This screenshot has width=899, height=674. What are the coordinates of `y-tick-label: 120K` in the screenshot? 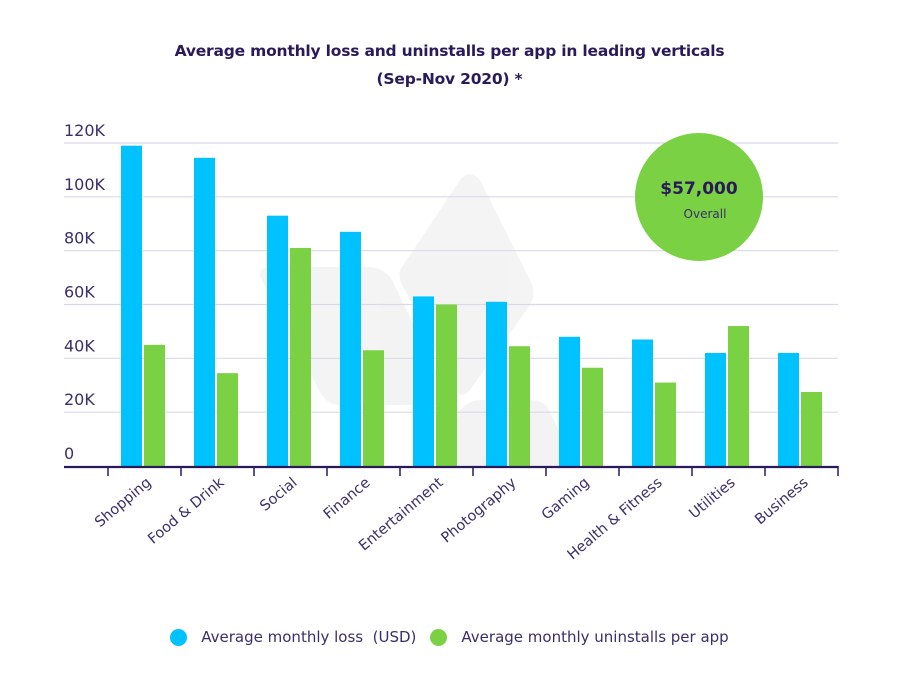 It's located at (85, 130).